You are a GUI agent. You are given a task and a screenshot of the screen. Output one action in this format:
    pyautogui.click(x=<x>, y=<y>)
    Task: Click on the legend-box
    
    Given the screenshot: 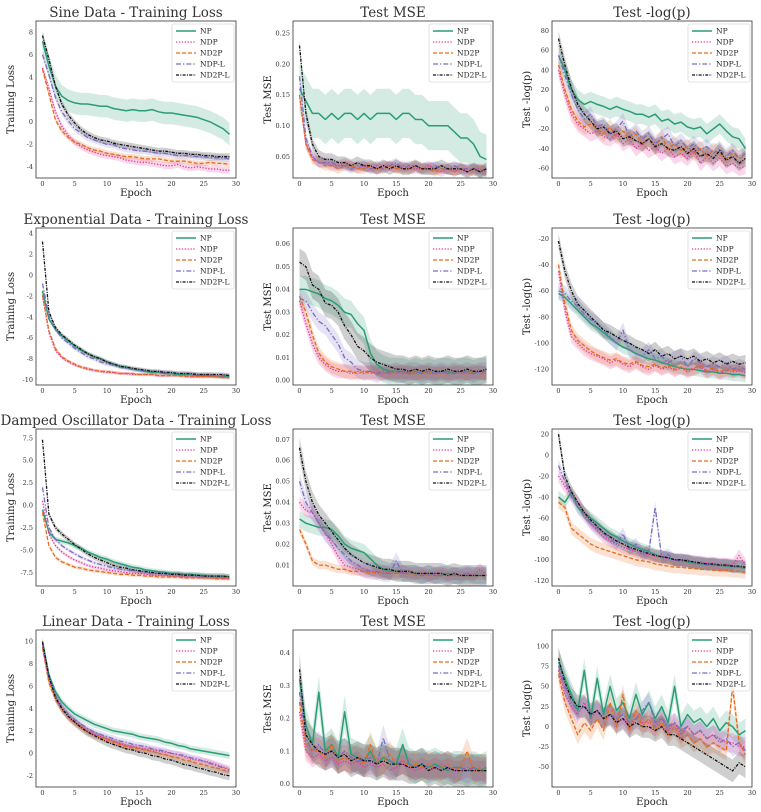 What is the action you would take?
    pyautogui.click(x=203, y=662)
    